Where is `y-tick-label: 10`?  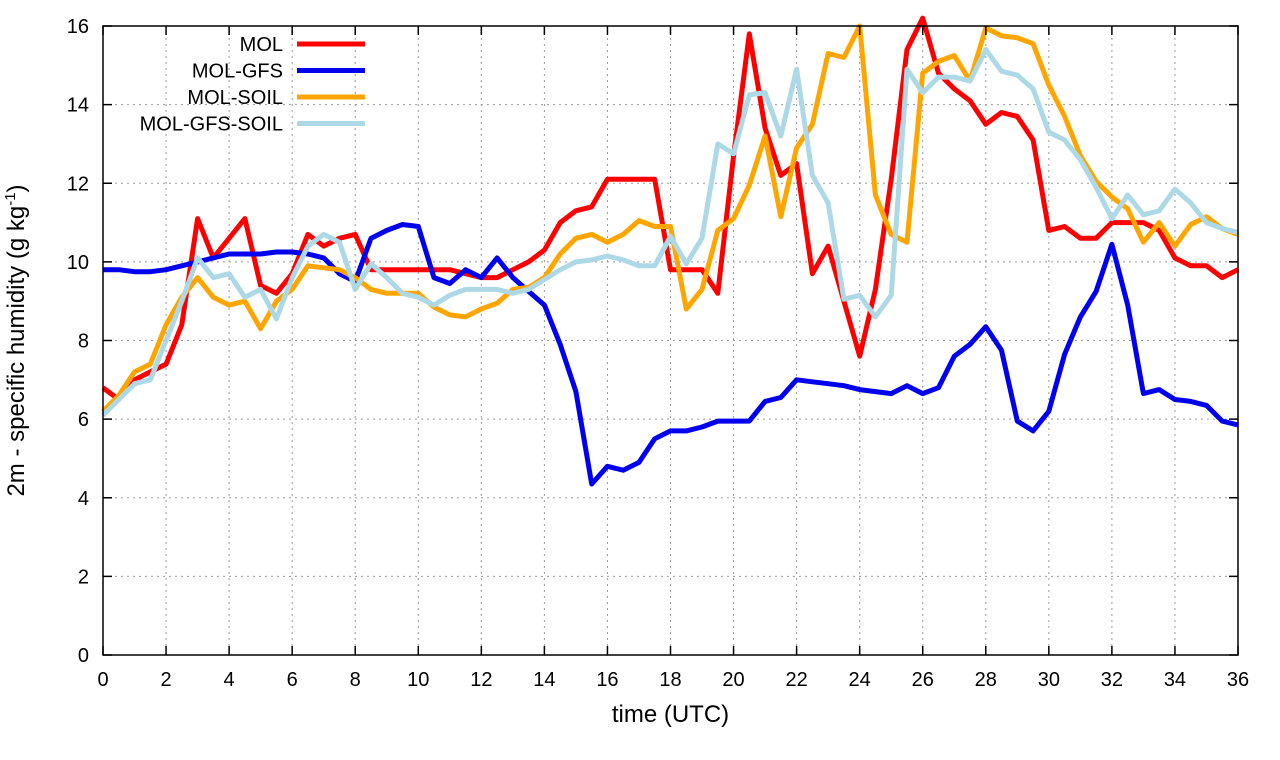 y-tick-label: 10 is located at coordinates (78, 263).